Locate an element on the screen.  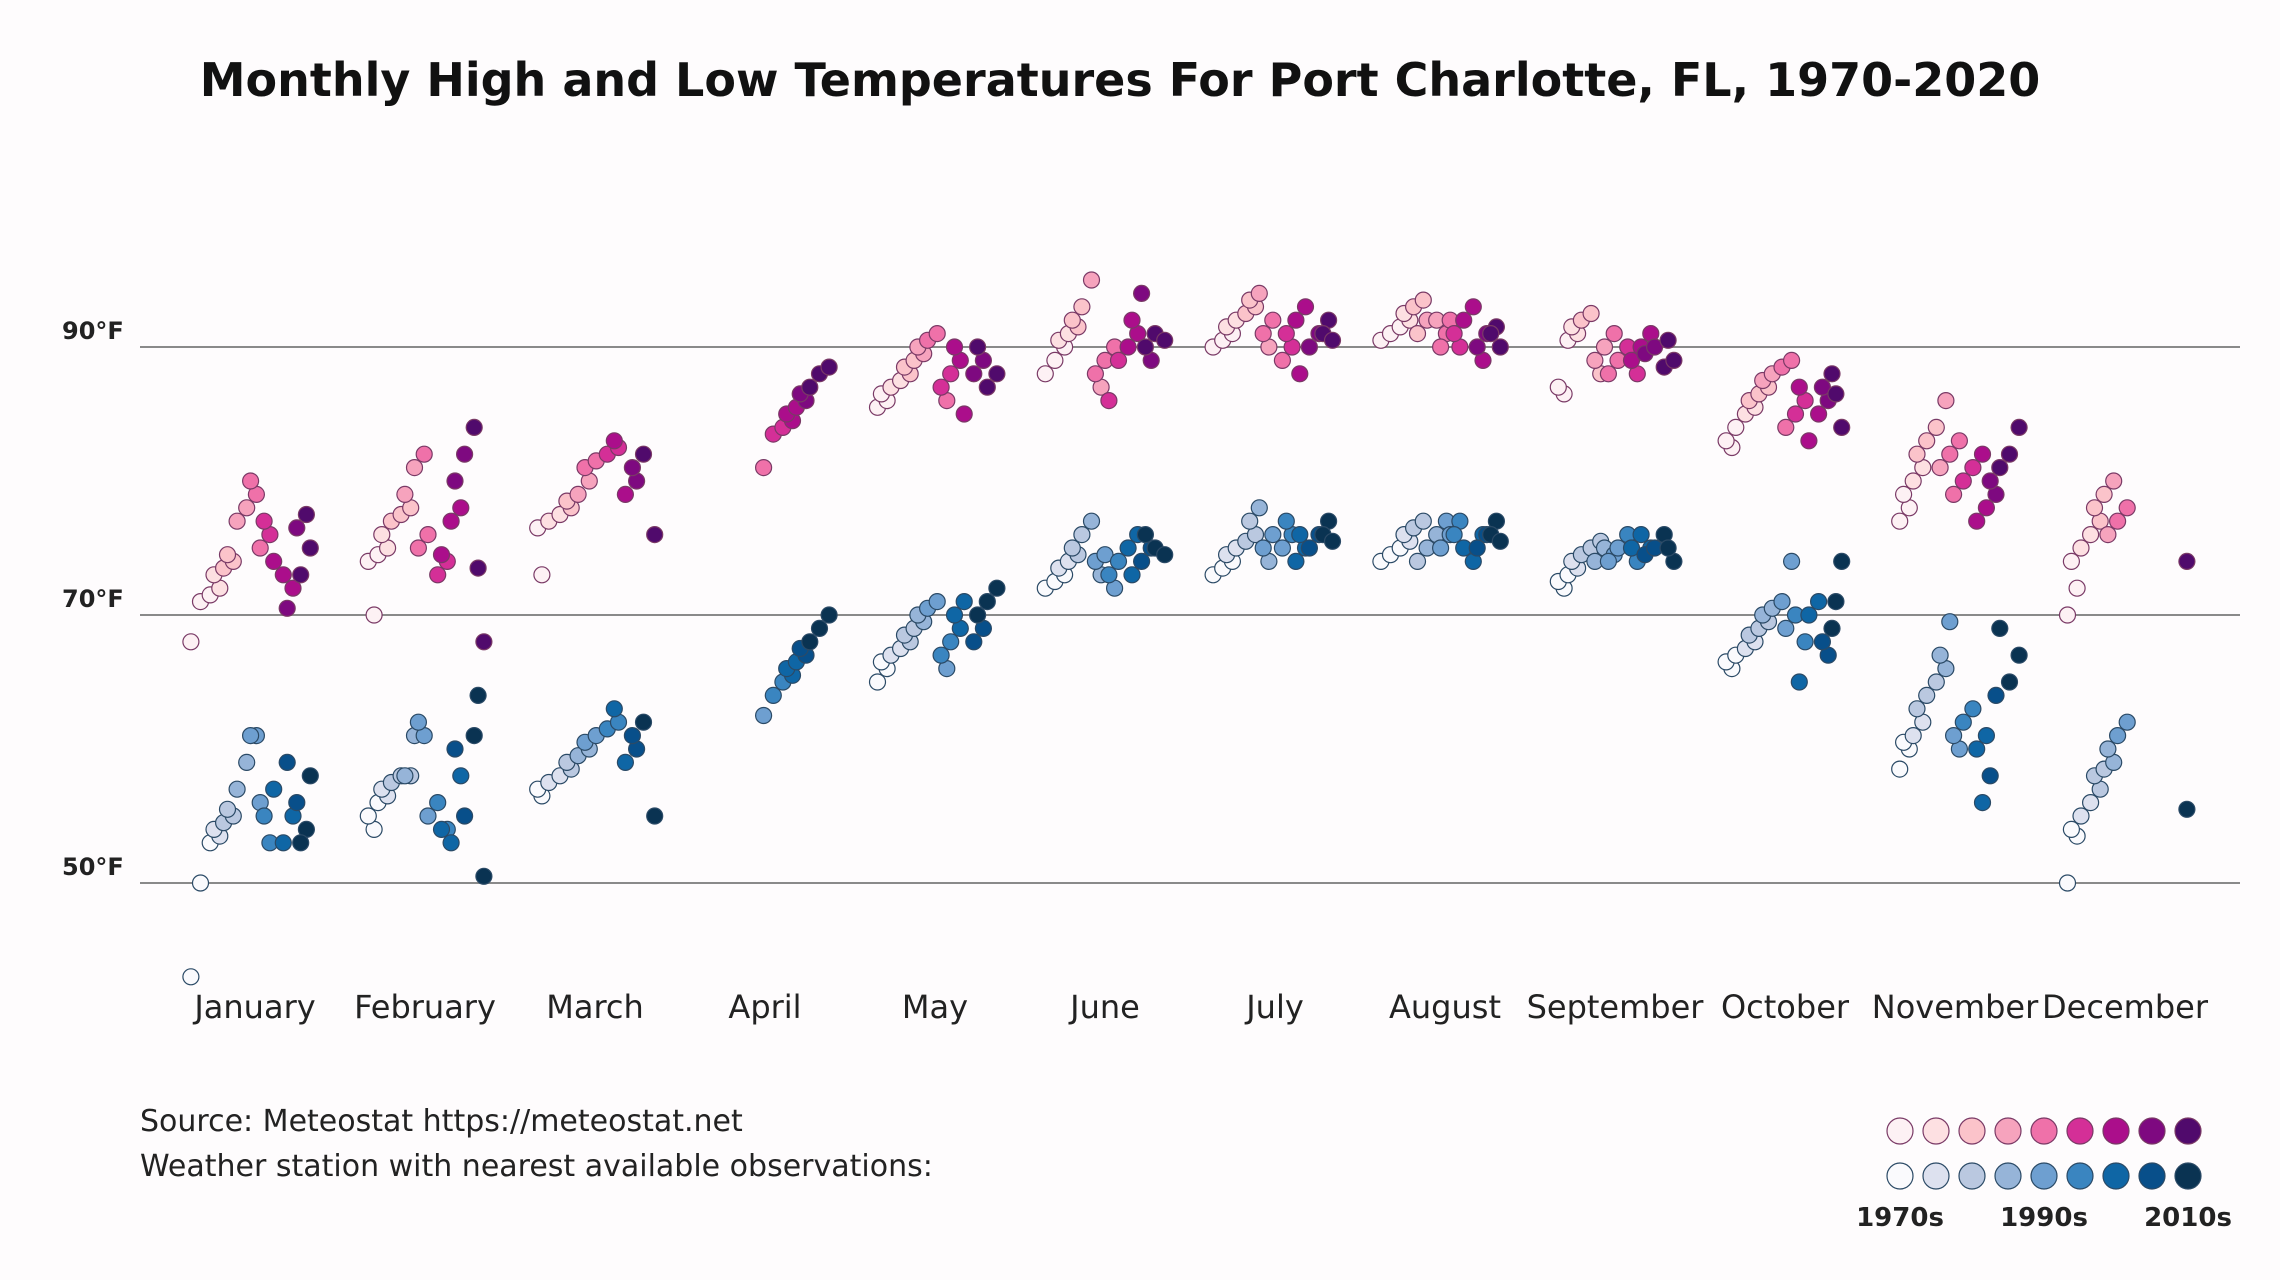
month-label: January is located at coordinates (253, 1007).